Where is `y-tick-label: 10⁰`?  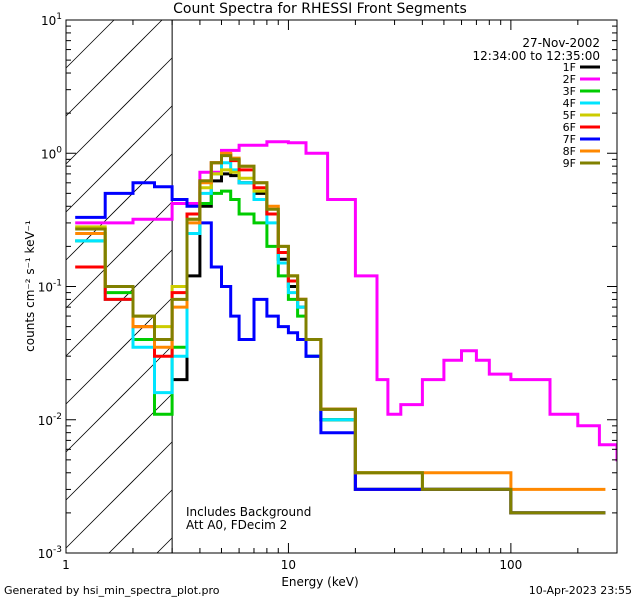
y-tick-label: 10⁰ is located at coordinates (51, 153).